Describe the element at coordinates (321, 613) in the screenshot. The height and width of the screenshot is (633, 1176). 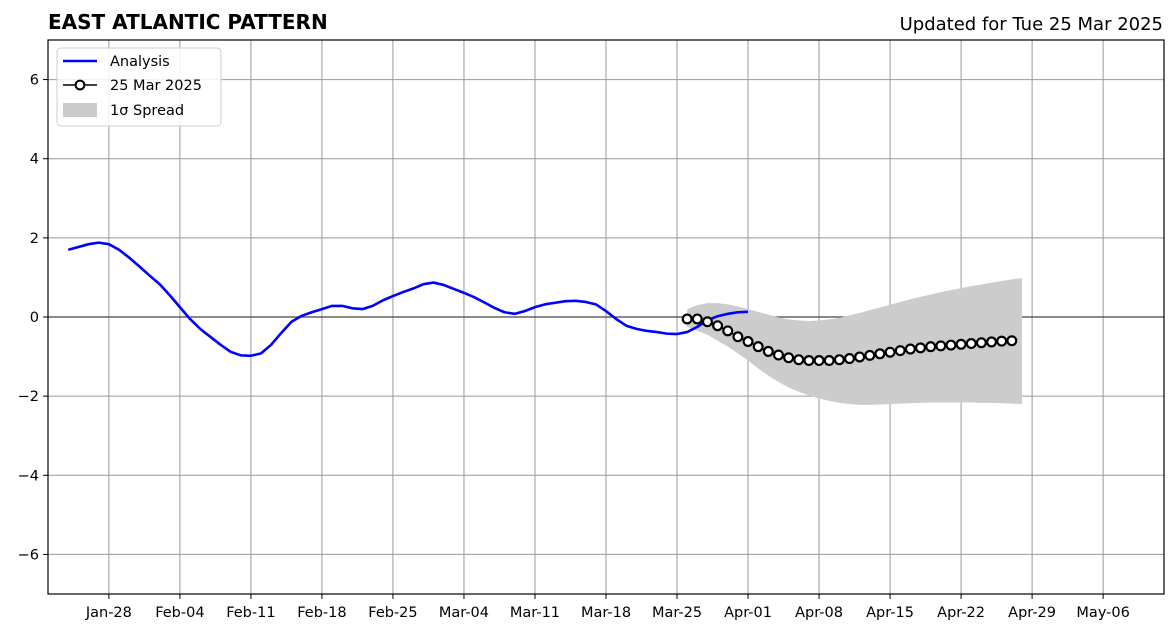
I see `x-tick-label: Feb-18` at that location.